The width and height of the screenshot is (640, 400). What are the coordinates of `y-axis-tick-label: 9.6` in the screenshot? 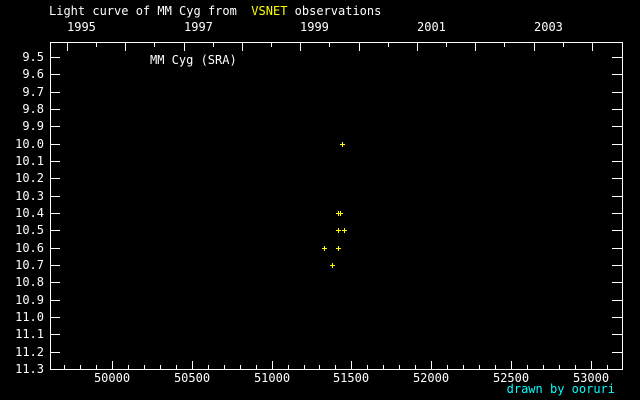 It's located at (33, 74).